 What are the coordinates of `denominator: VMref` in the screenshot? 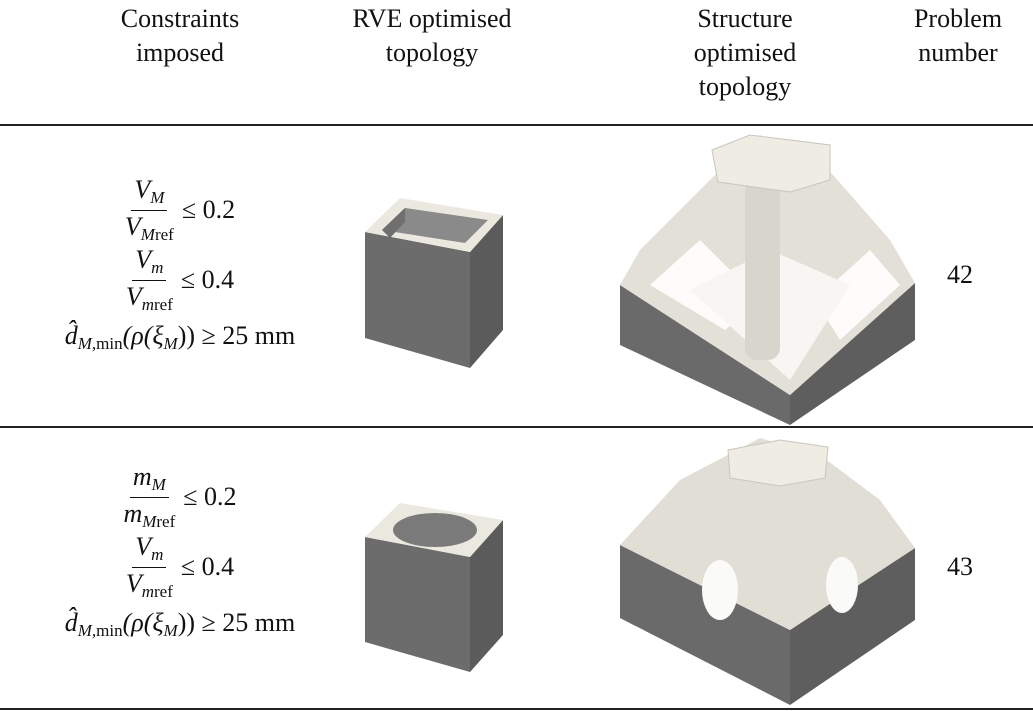 It's located at (149, 228).